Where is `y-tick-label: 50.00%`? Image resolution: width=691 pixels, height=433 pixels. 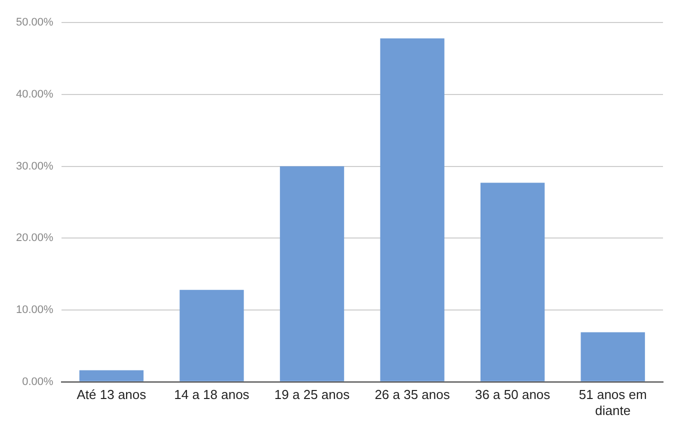 y-tick-label: 50.00% is located at coordinates (35, 22).